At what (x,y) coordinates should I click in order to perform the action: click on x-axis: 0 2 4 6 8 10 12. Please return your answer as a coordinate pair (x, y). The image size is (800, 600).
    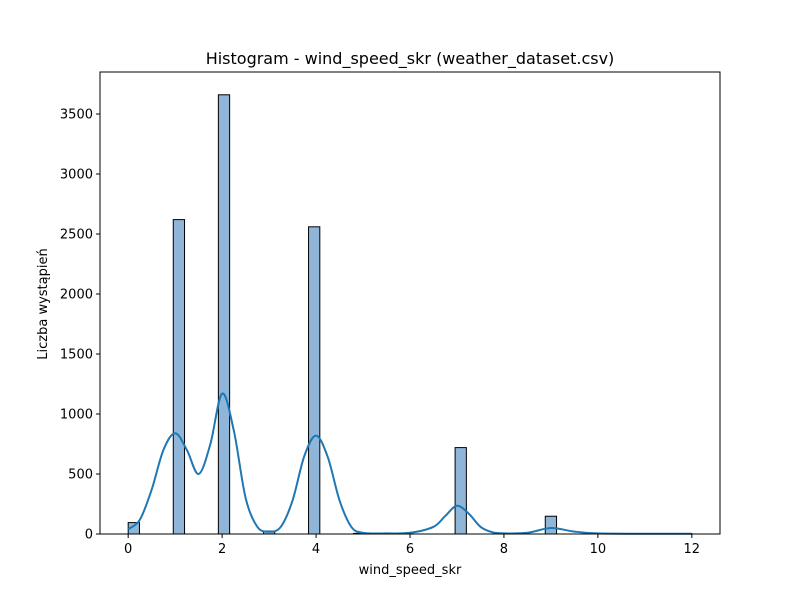
    Looking at the image, I should click on (412, 545).